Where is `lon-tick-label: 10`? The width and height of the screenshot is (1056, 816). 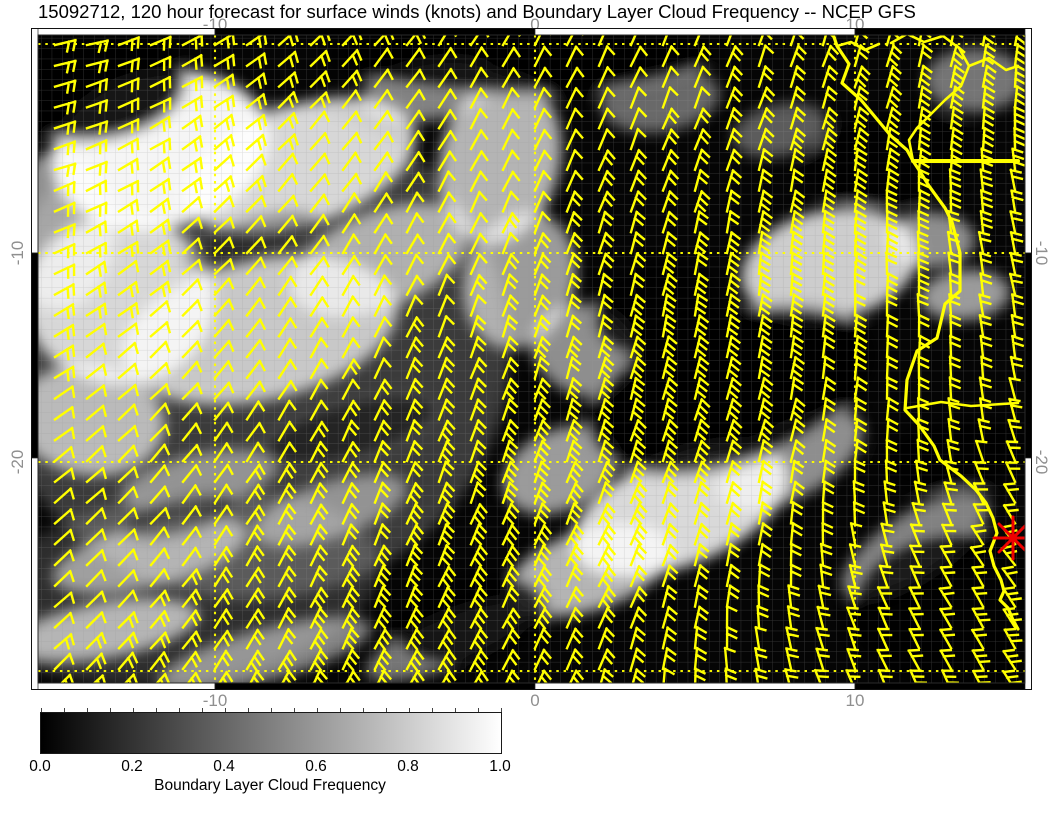
lon-tick-label: 10 is located at coordinates (855, 700).